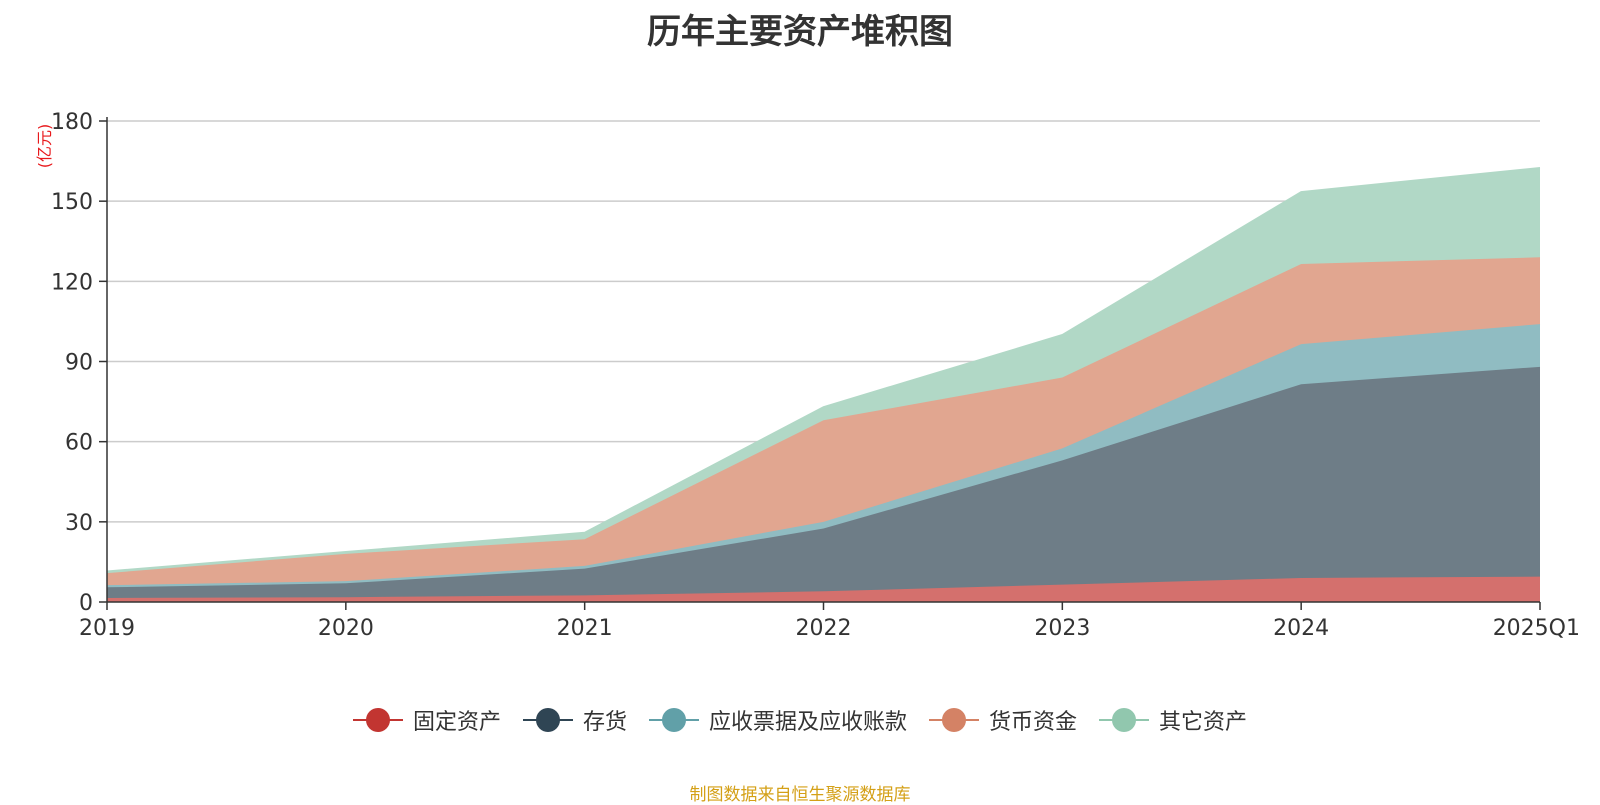 The image size is (1600, 805). I want to click on y-tick-label: 120, so click(72, 282).